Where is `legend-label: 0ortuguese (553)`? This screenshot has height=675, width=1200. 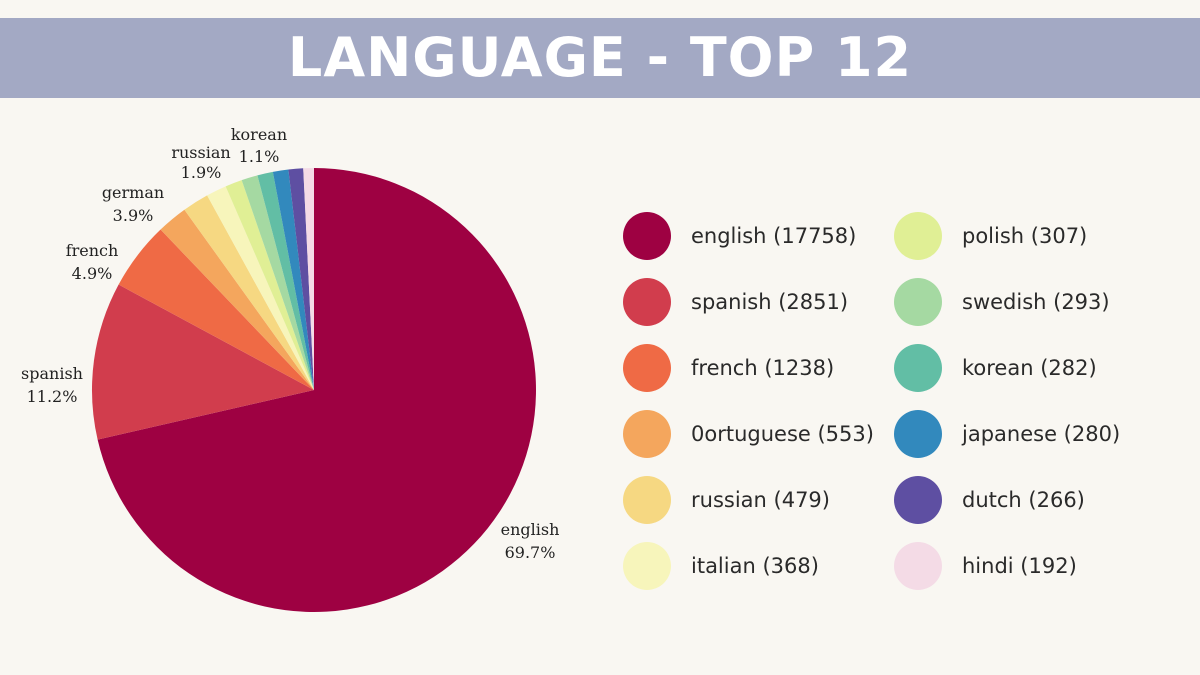 legend-label: 0ortuguese (553) is located at coordinates (782, 434).